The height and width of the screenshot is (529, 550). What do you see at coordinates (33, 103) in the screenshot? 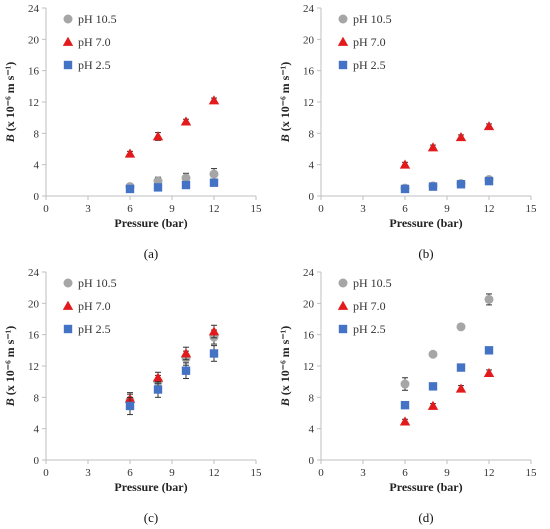
I see `y-tick-label: 12` at bounding box center [33, 103].